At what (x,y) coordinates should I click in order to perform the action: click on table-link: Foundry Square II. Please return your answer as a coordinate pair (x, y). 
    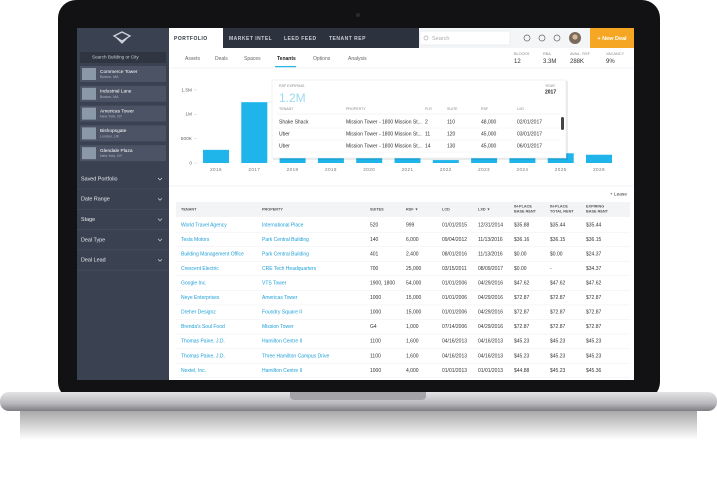
    Looking at the image, I should click on (282, 313).